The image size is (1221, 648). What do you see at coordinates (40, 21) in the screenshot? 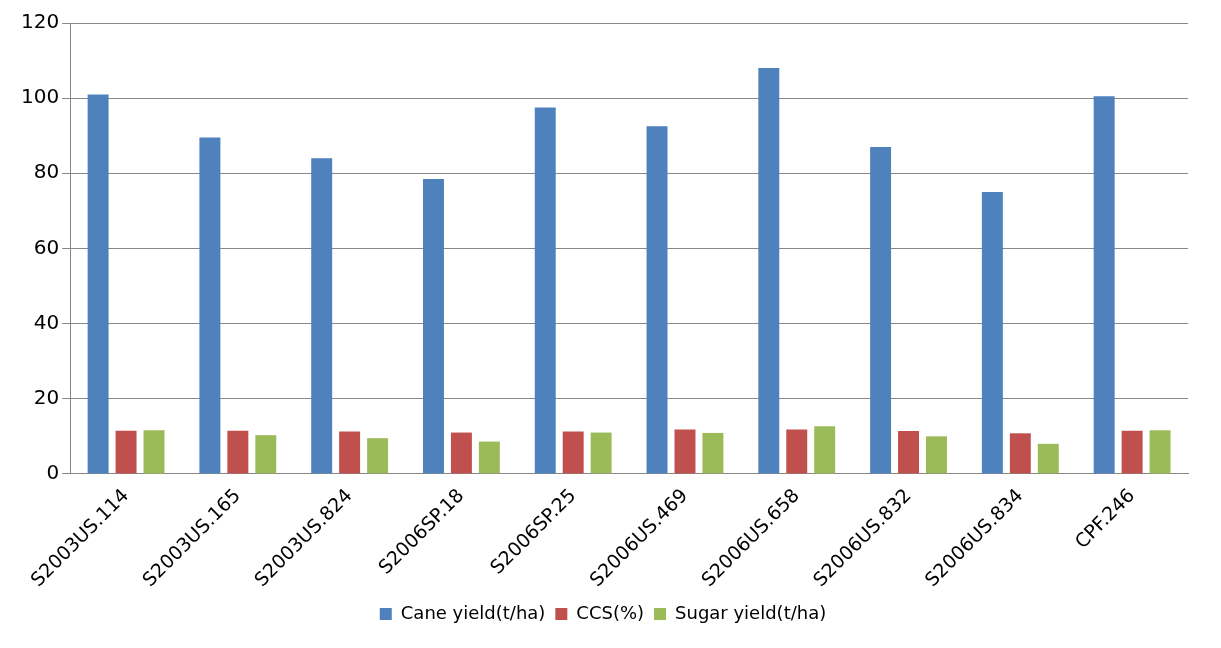
I see `y-tick-label: 120` at bounding box center [40, 21].